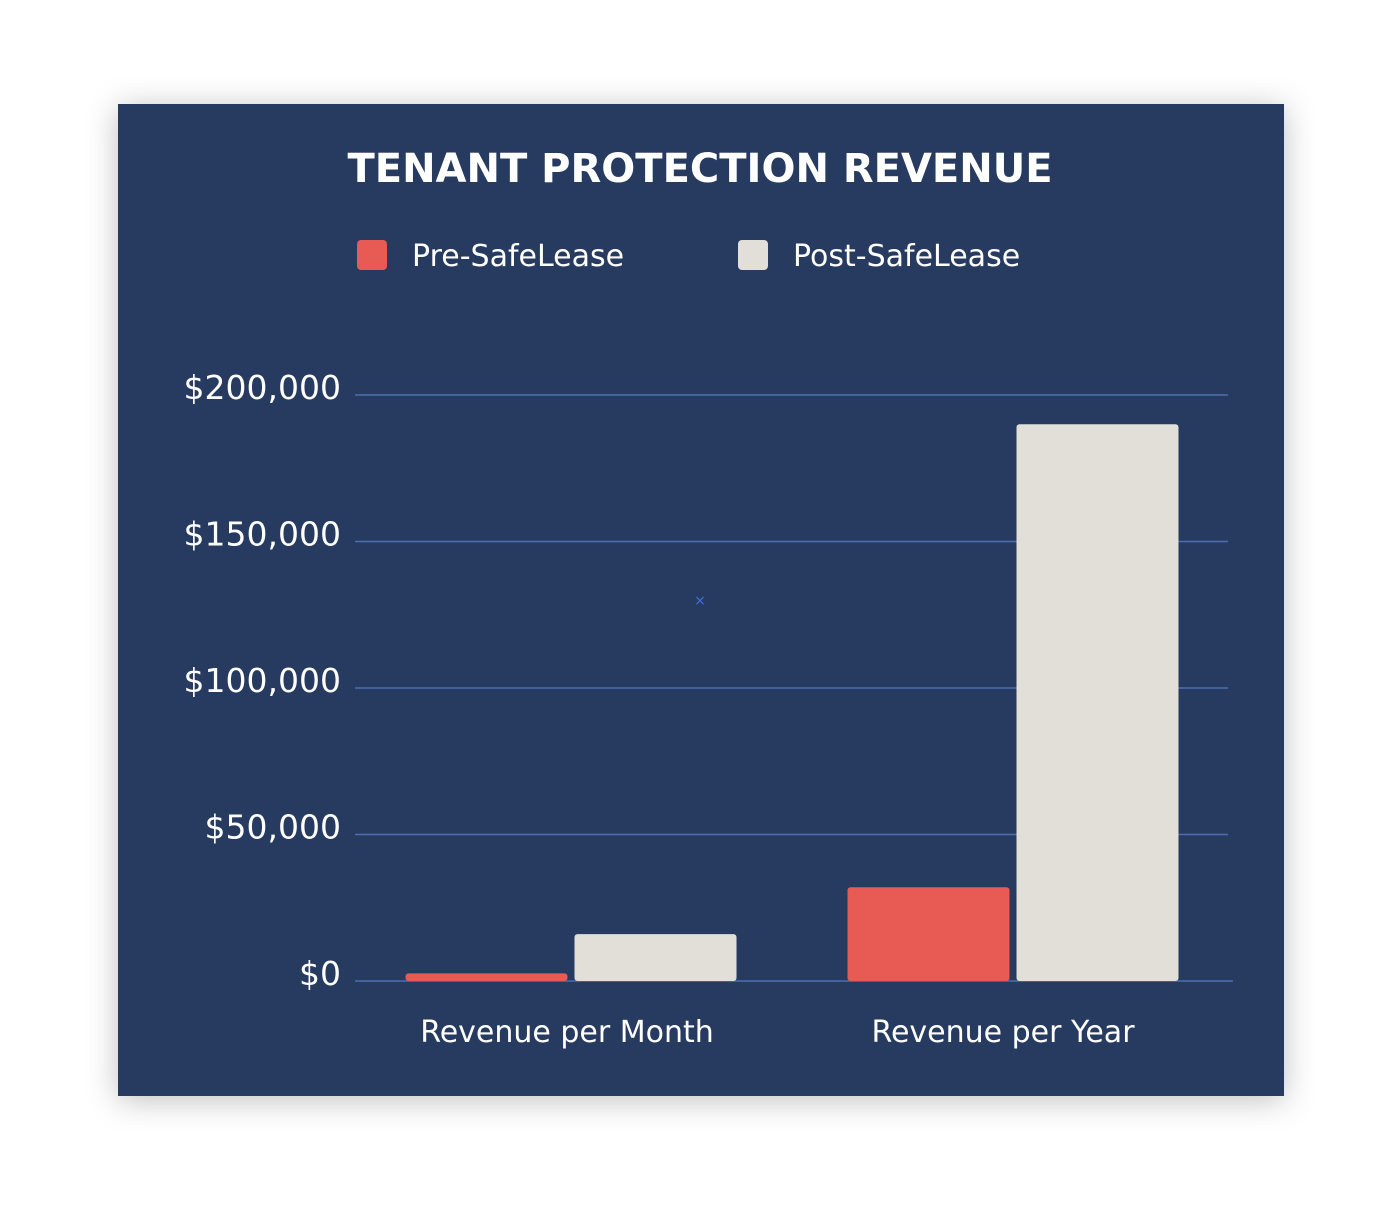  Describe the element at coordinates (700, 601) in the screenshot. I see `close-icon: ×` at that location.